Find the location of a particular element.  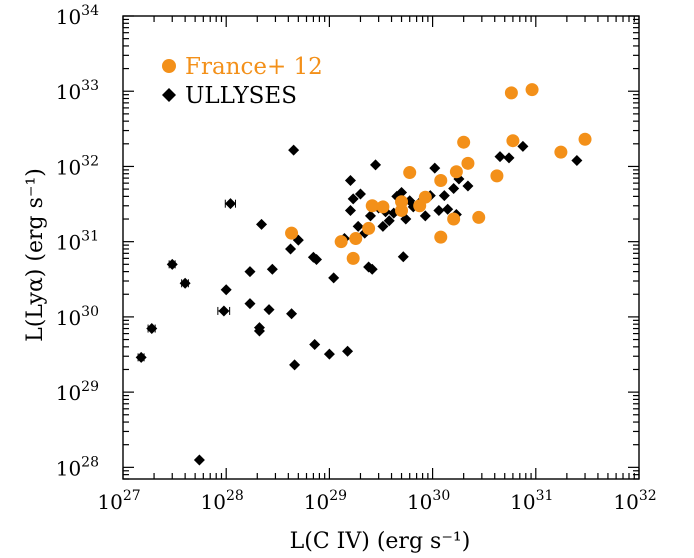

y-tick-label-6-exp: 34 is located at coordinates (90, 11).